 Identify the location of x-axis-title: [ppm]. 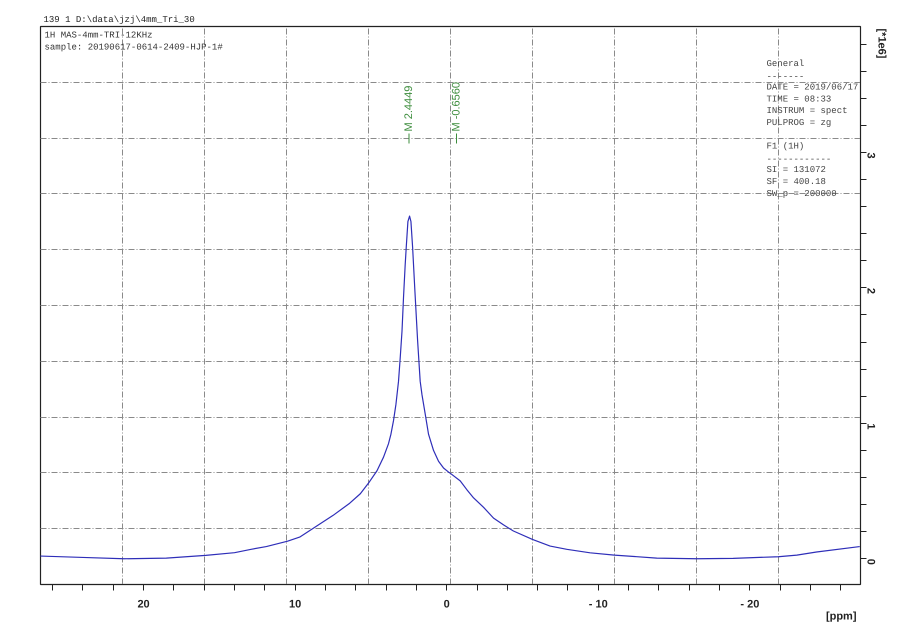
(841, 616).